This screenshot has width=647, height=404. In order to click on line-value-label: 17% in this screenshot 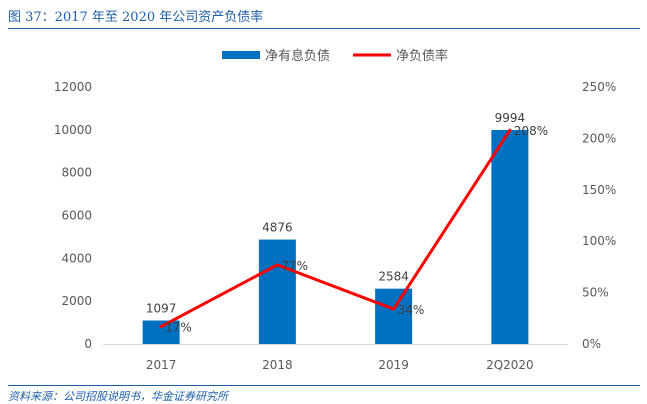, I will do `click(178, 328)`.